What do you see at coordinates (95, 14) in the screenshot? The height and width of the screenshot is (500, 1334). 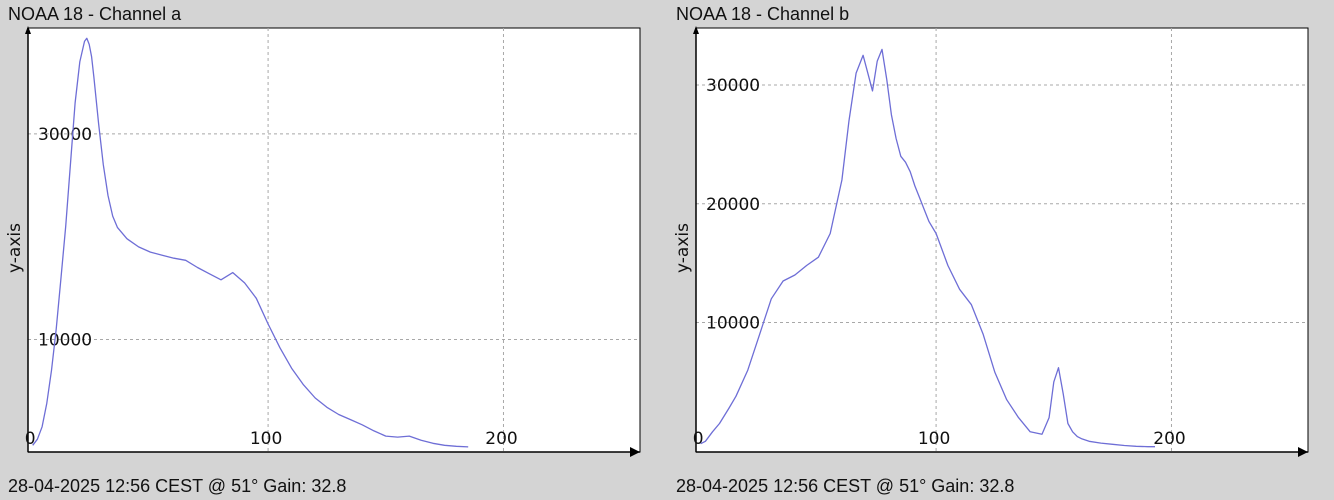 I see `chart-title: NOAA 18 - Channel a` at bounding box center [95, 14].